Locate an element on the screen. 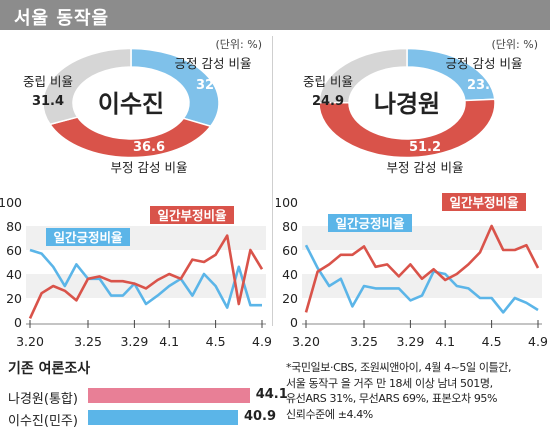 The image size is (550, 442). candidate-name: 이수진 is located at coordinates (131, 104).